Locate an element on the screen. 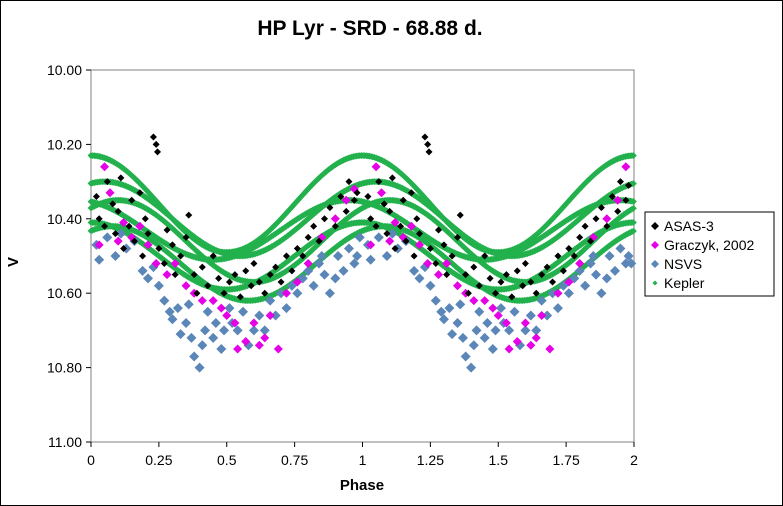  x-tick-label: 1.5 is located at coordinates (499, 460).